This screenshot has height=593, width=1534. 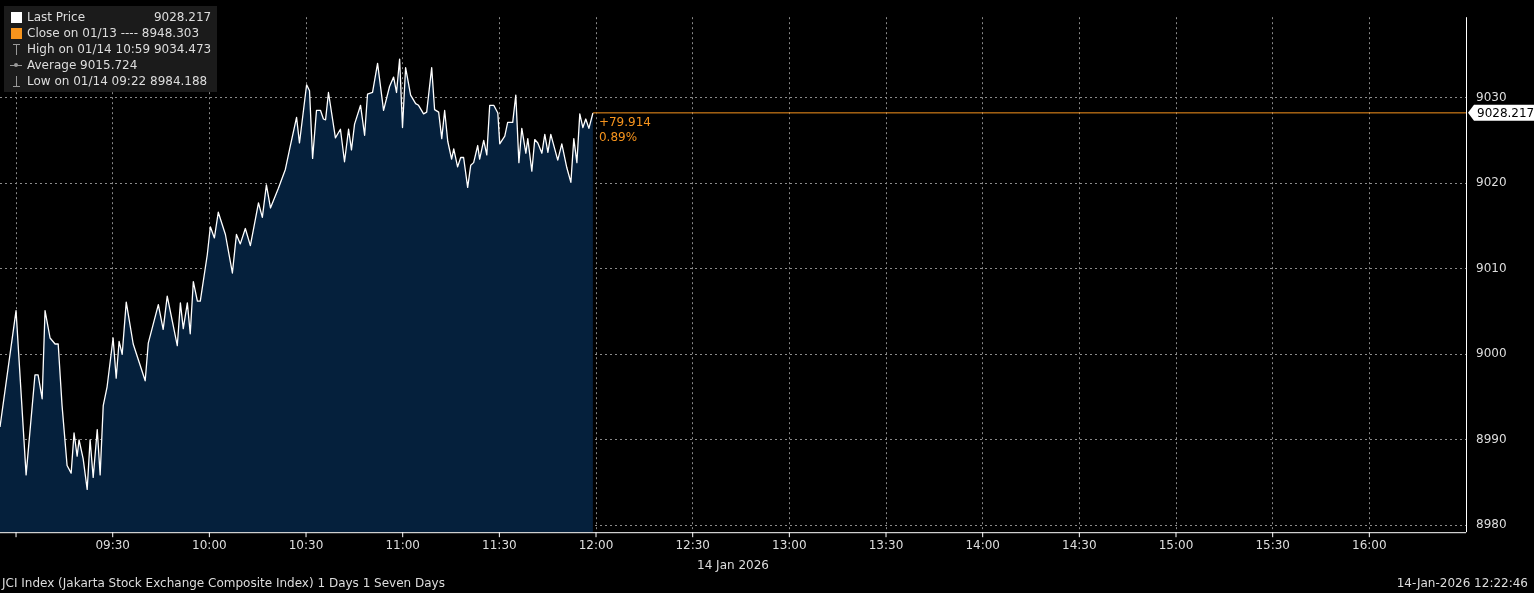 What do you see at coordinates (733, 564) in the screenshot?
I see `x-axis-title: 14 Jan 2026` at bounding box center [733, 564].